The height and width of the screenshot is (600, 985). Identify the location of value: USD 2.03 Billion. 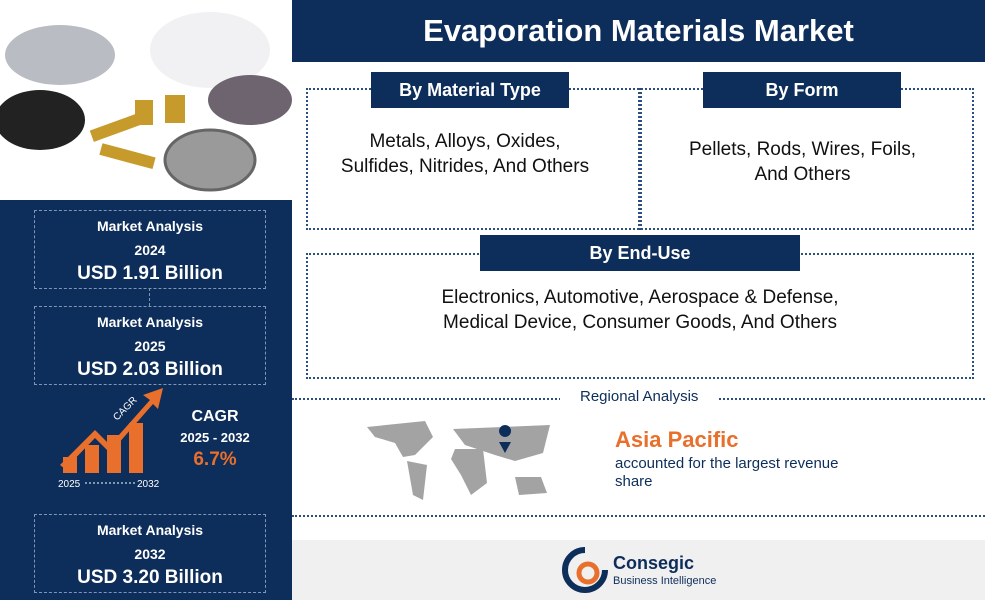
(150, 369).